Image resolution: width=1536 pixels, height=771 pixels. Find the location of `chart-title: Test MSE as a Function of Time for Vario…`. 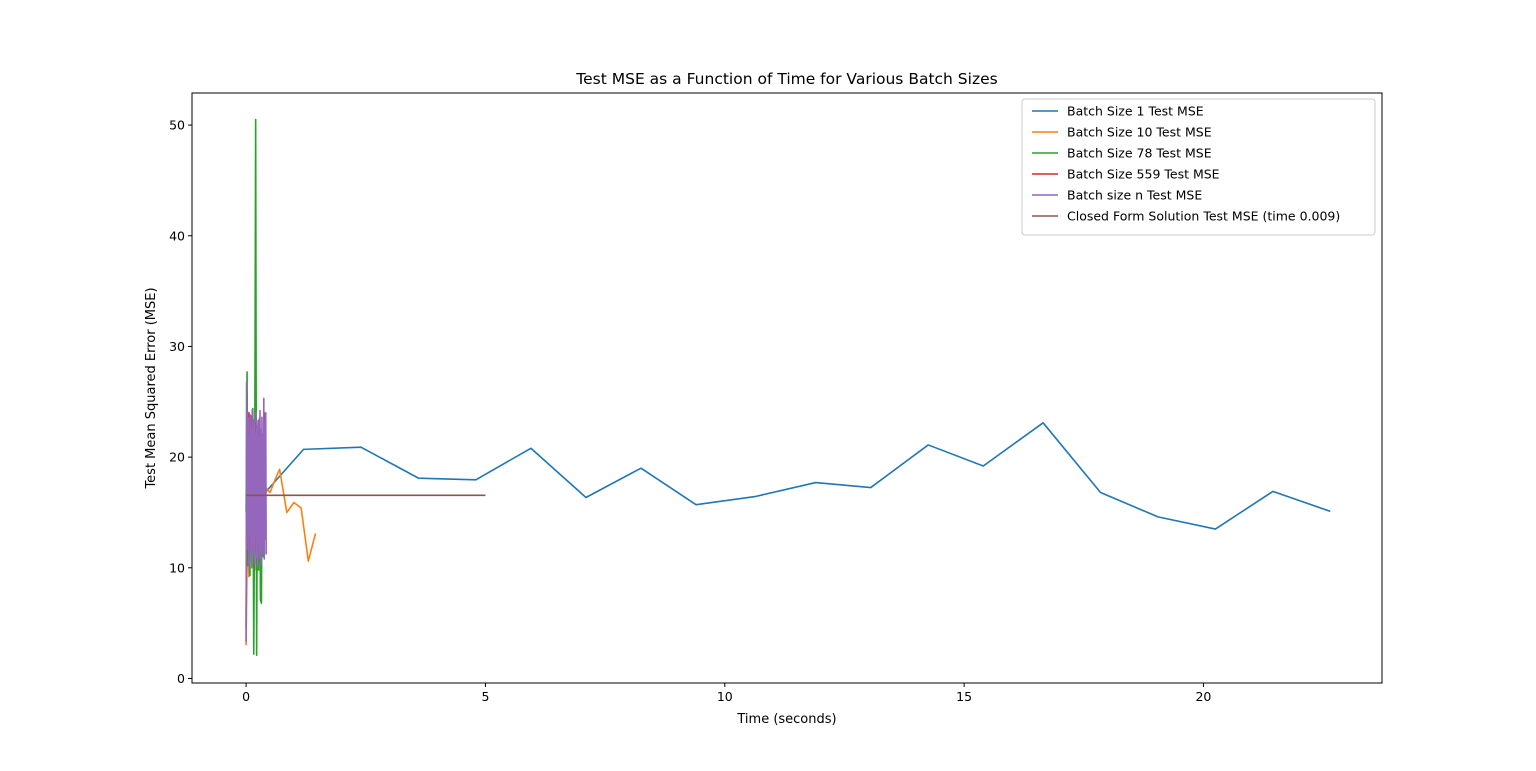

chart-title: Test MSE as a Function of Time for Vario… is located at coordinates (786, 79).